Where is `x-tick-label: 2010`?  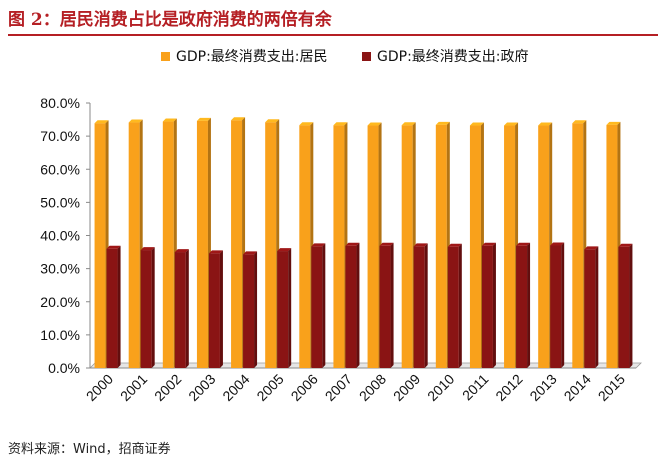
x-tick-label: 2010 is located at coordinates (440, 387).